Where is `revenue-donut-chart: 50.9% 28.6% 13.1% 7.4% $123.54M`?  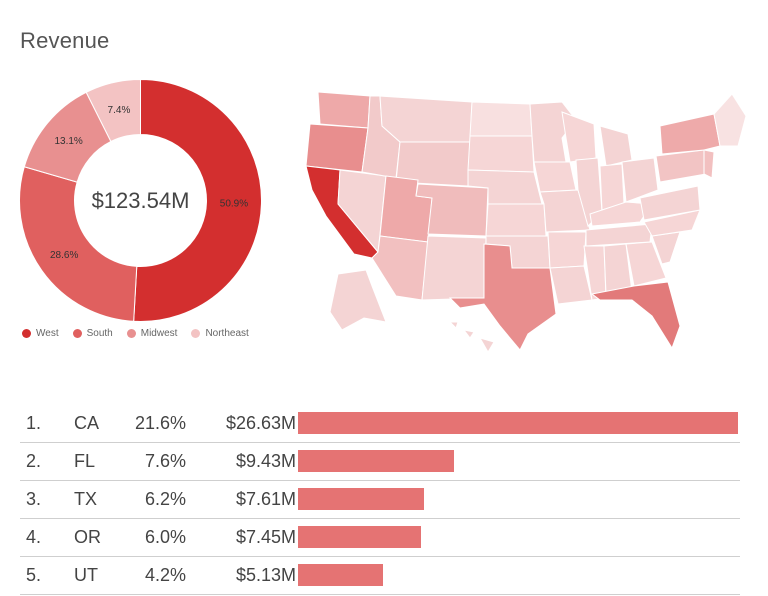
revenue-donut-chart: 50.9% 28.6% 13.1% 7.4% $123.54M is located at coordinates (140, 200).